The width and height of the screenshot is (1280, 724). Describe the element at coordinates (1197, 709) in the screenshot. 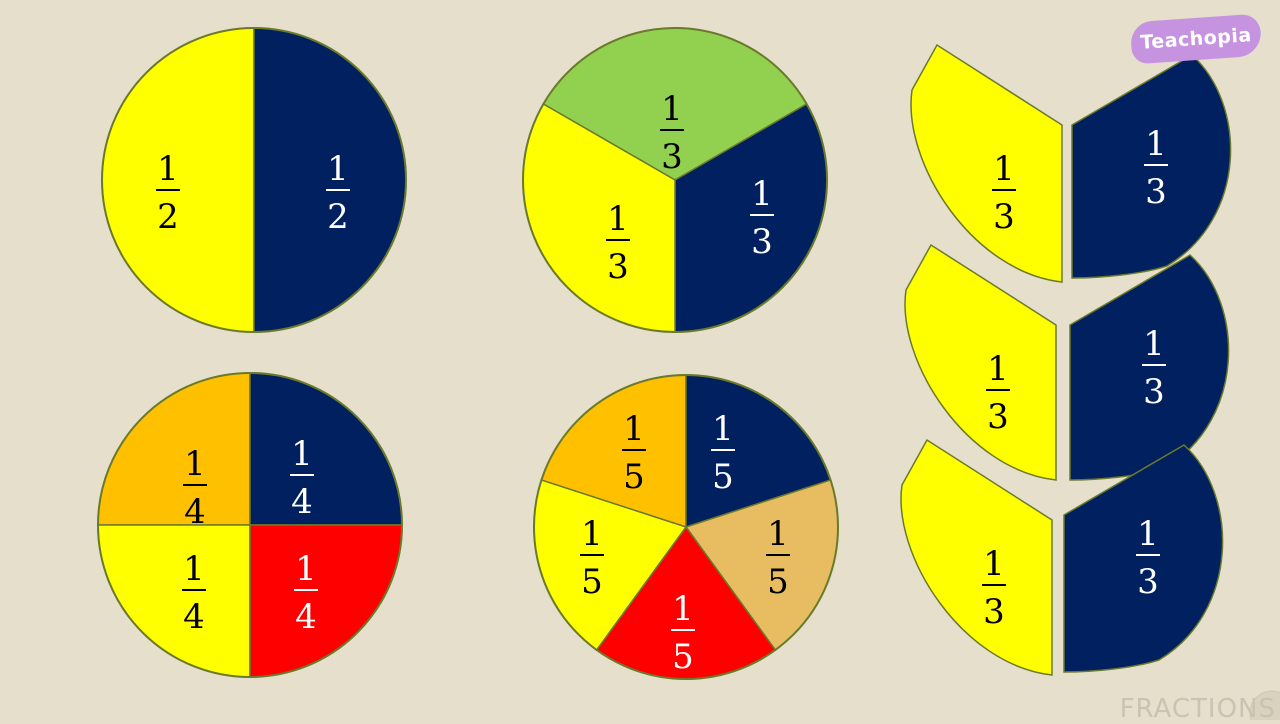

I see `footer-title: FRACTIONS` at that location.